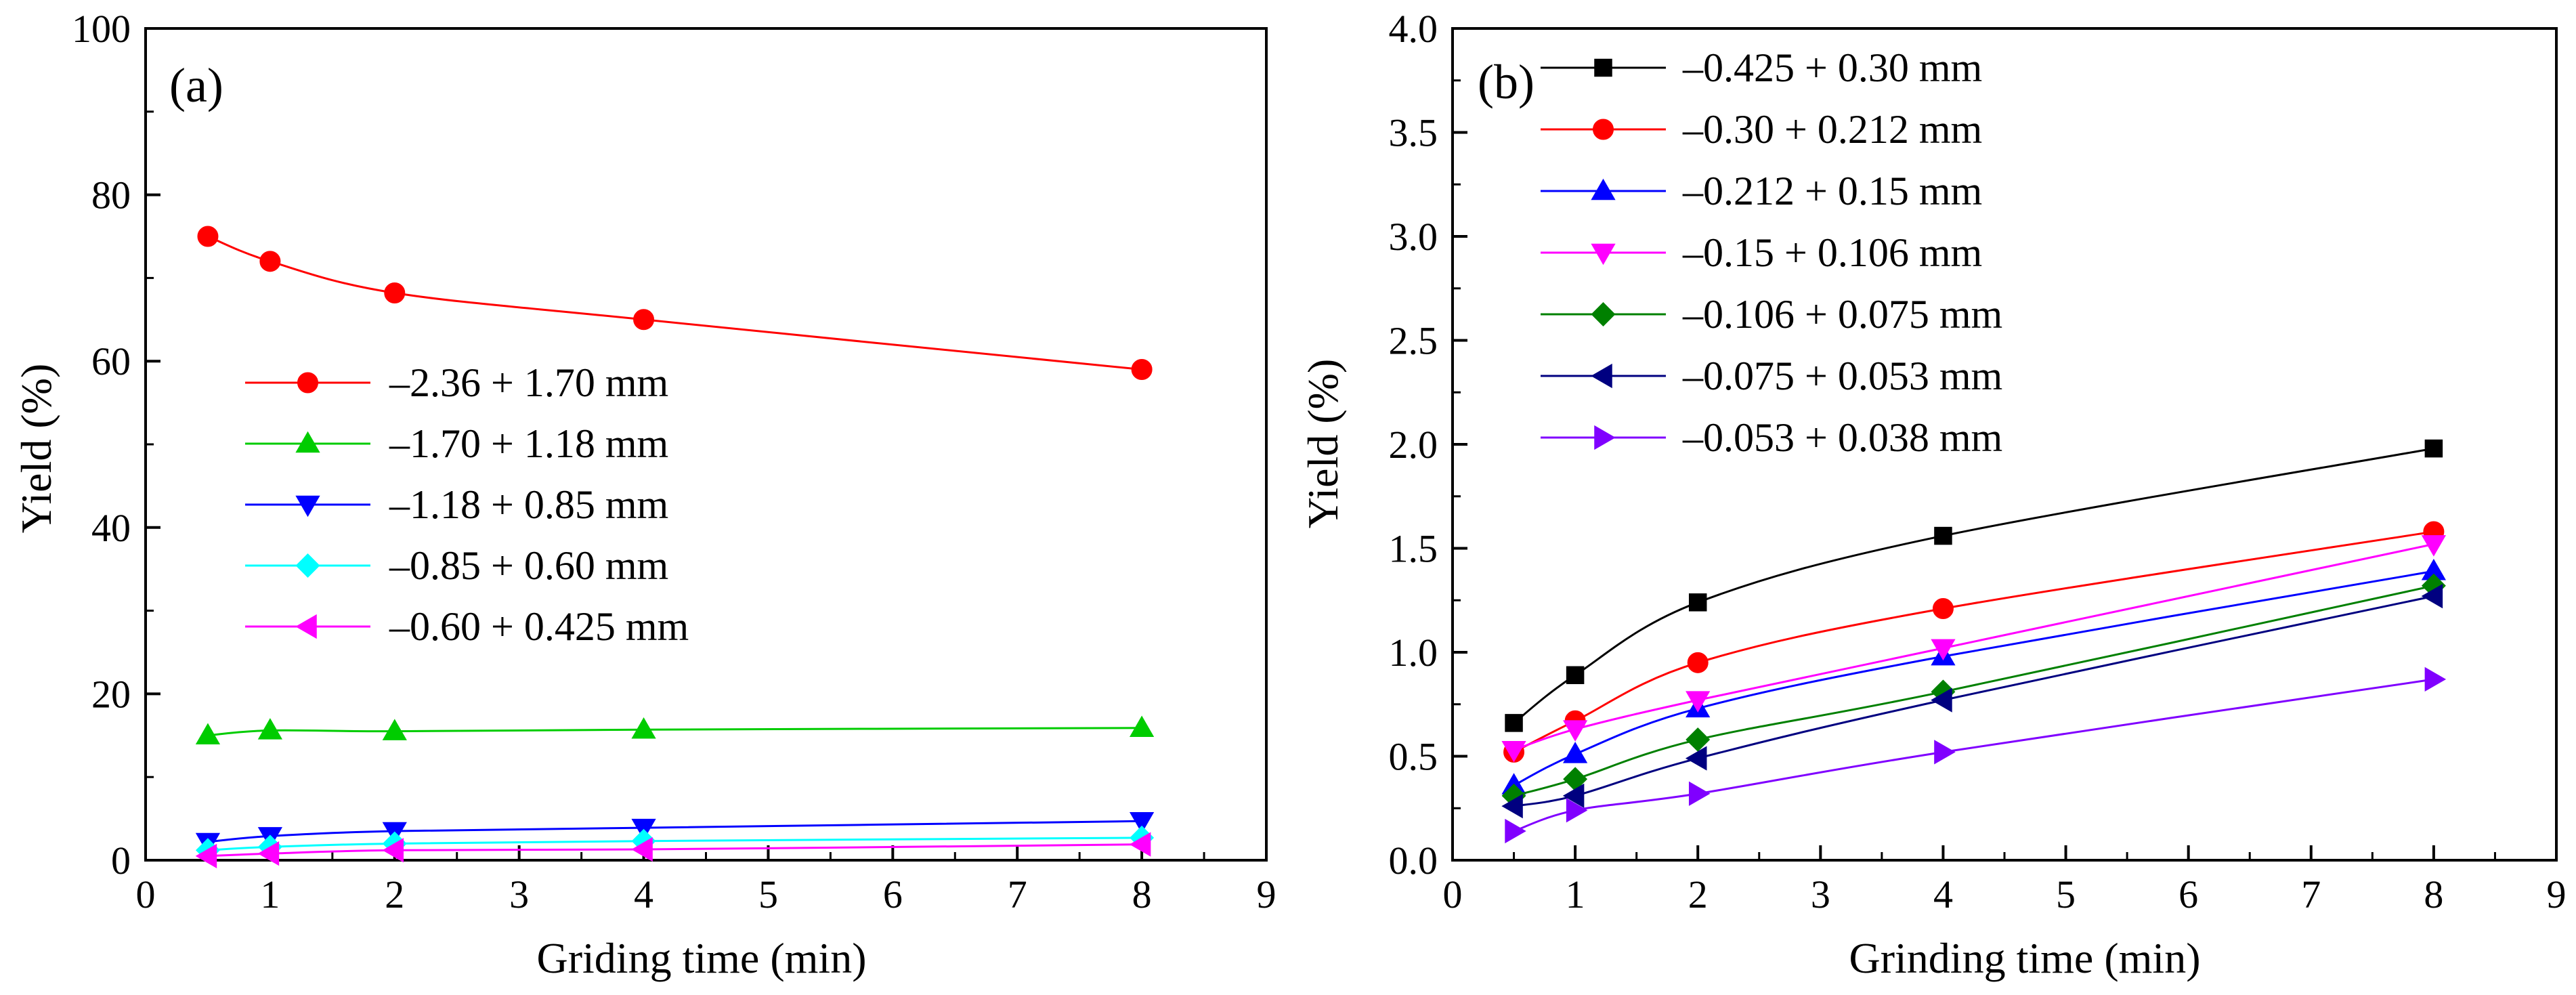 The height and width of the screenshot is (995, 2576). What do you see at coordinates (1832, 252) in the screenshot?
I see `legend-label: –0.15 + 0.106 mm` at bounding box center [1832, 252].